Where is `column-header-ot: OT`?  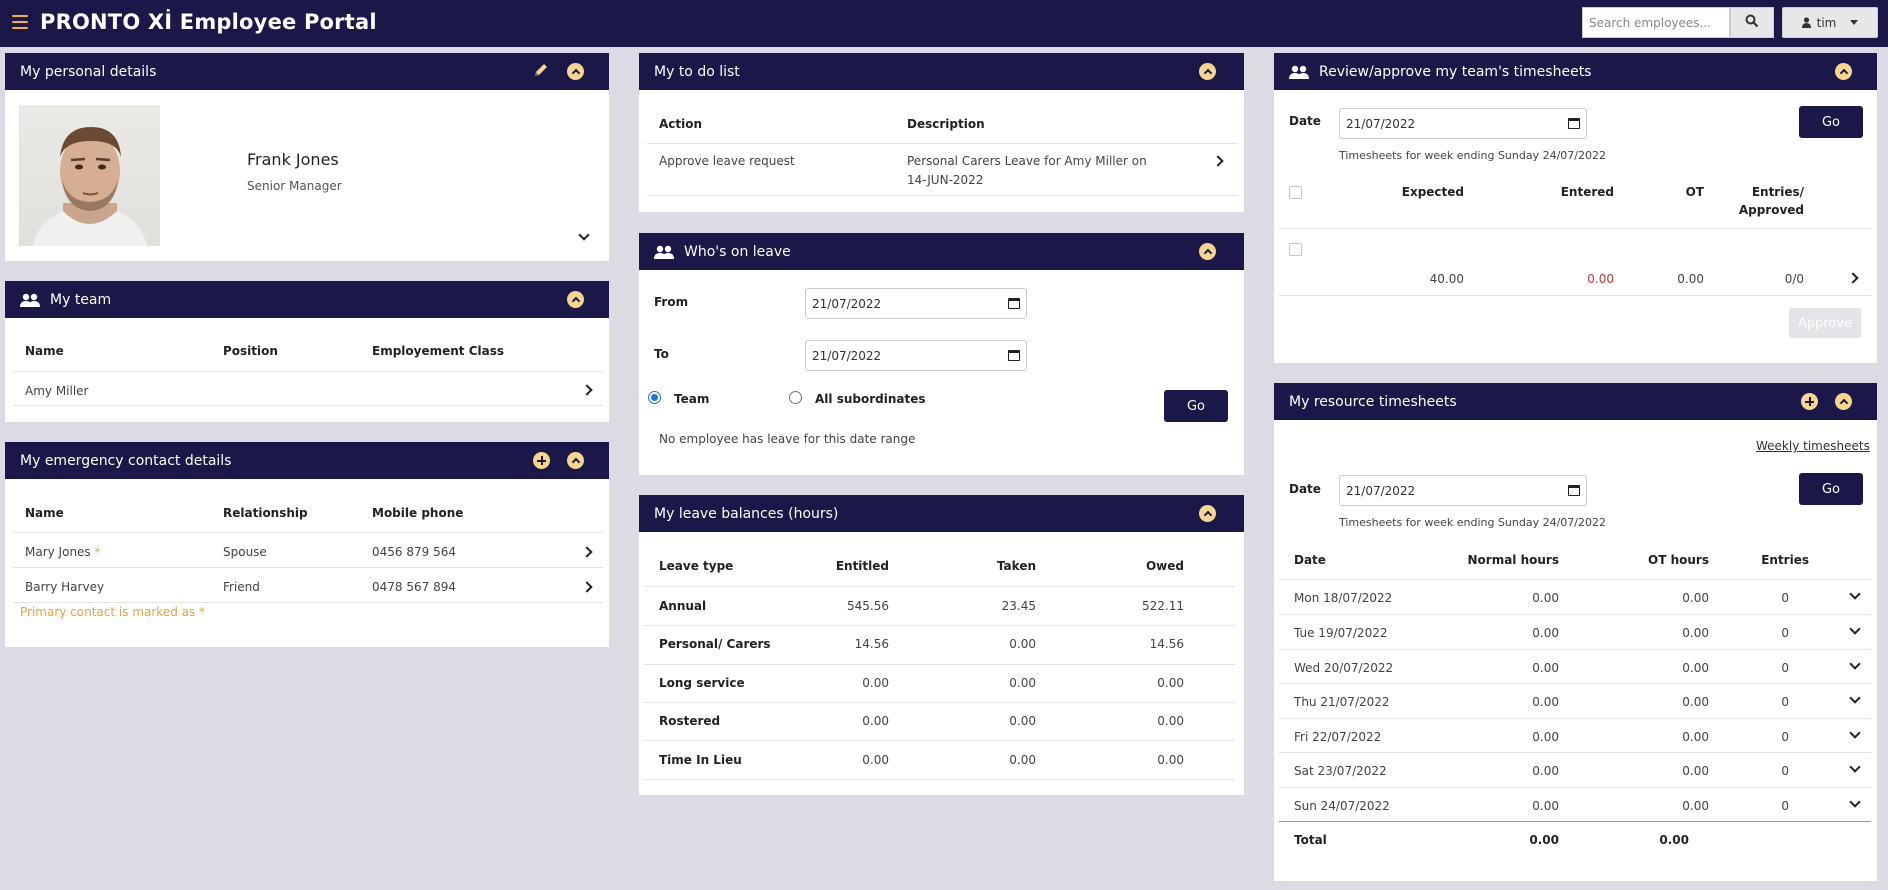 column-header-ot: OT is located at coordinates (1694, 192).